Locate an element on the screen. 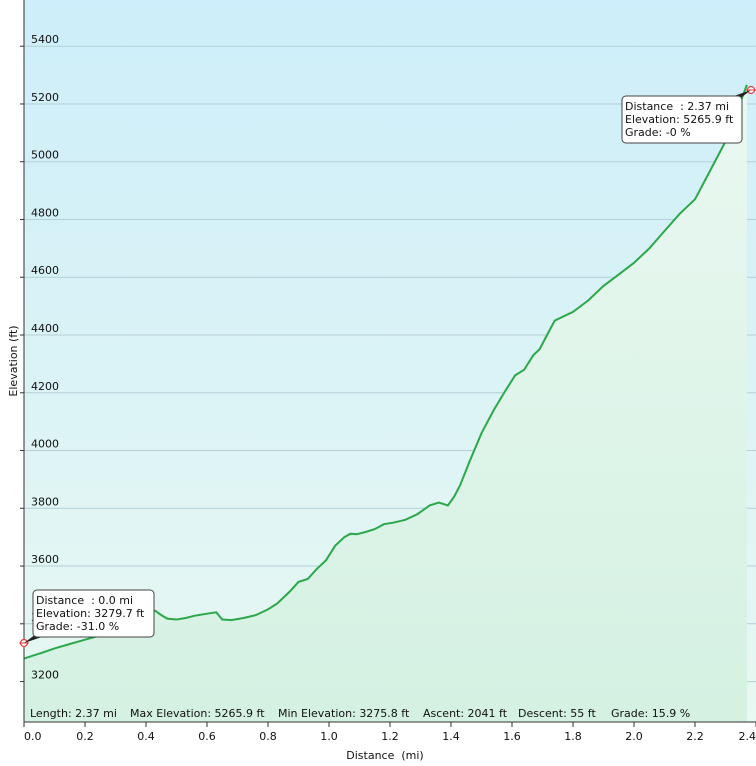  stat-max-elevation: Max Elevation: 5265.9 ft is located at coordinates (197, 713).